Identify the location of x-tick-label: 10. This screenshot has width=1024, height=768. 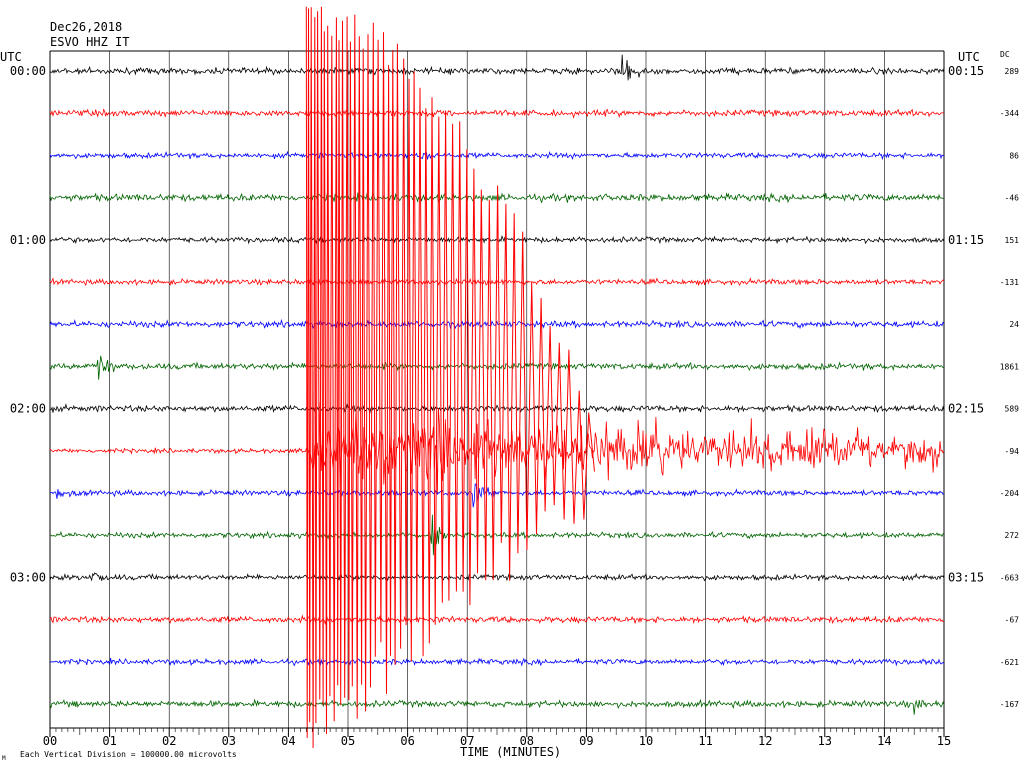
(646, 741).